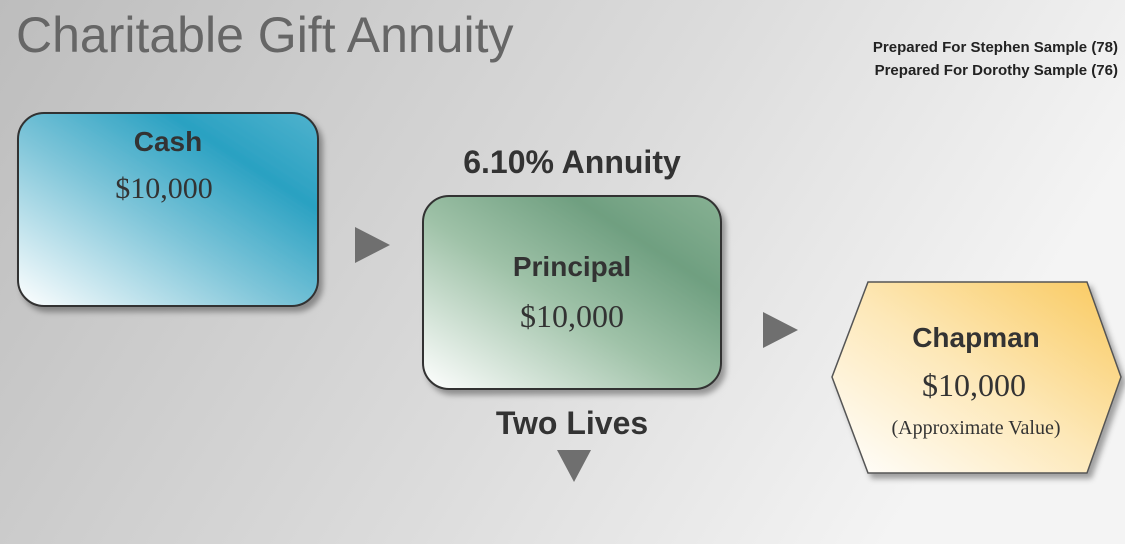 The height and width of the screenshot is (544, 1125). Describe the element at coordinates (995, 47) in the screenshot. I see `prepared-for: Prepared For Stephen Sample (78)` at that location.